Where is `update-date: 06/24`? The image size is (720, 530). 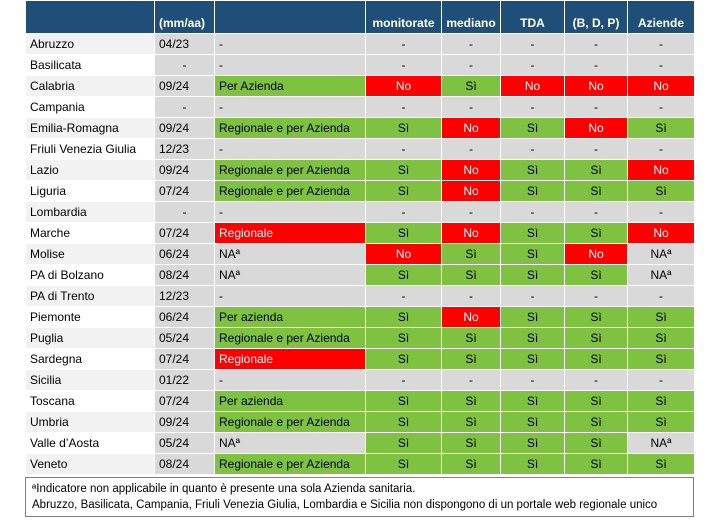
update-date: 06/24 is located at coordinates (184, 317).